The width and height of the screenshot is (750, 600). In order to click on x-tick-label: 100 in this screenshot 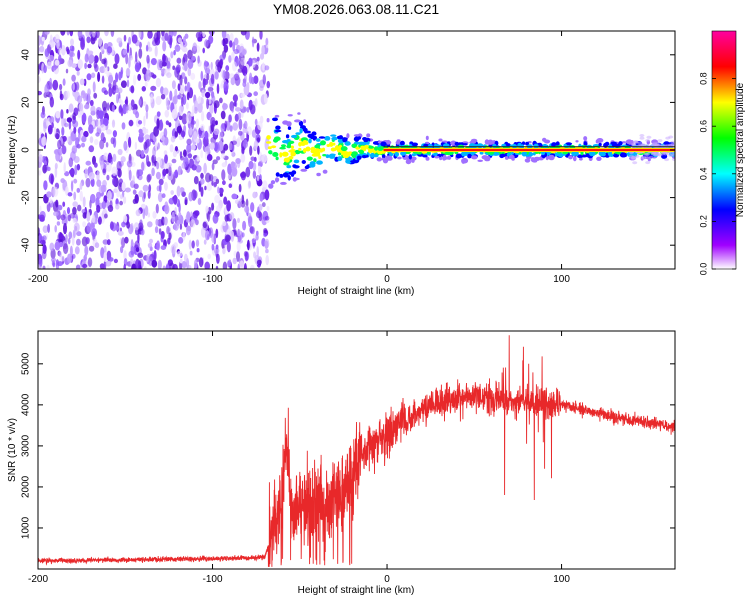, I will do `click(561, 279)`.